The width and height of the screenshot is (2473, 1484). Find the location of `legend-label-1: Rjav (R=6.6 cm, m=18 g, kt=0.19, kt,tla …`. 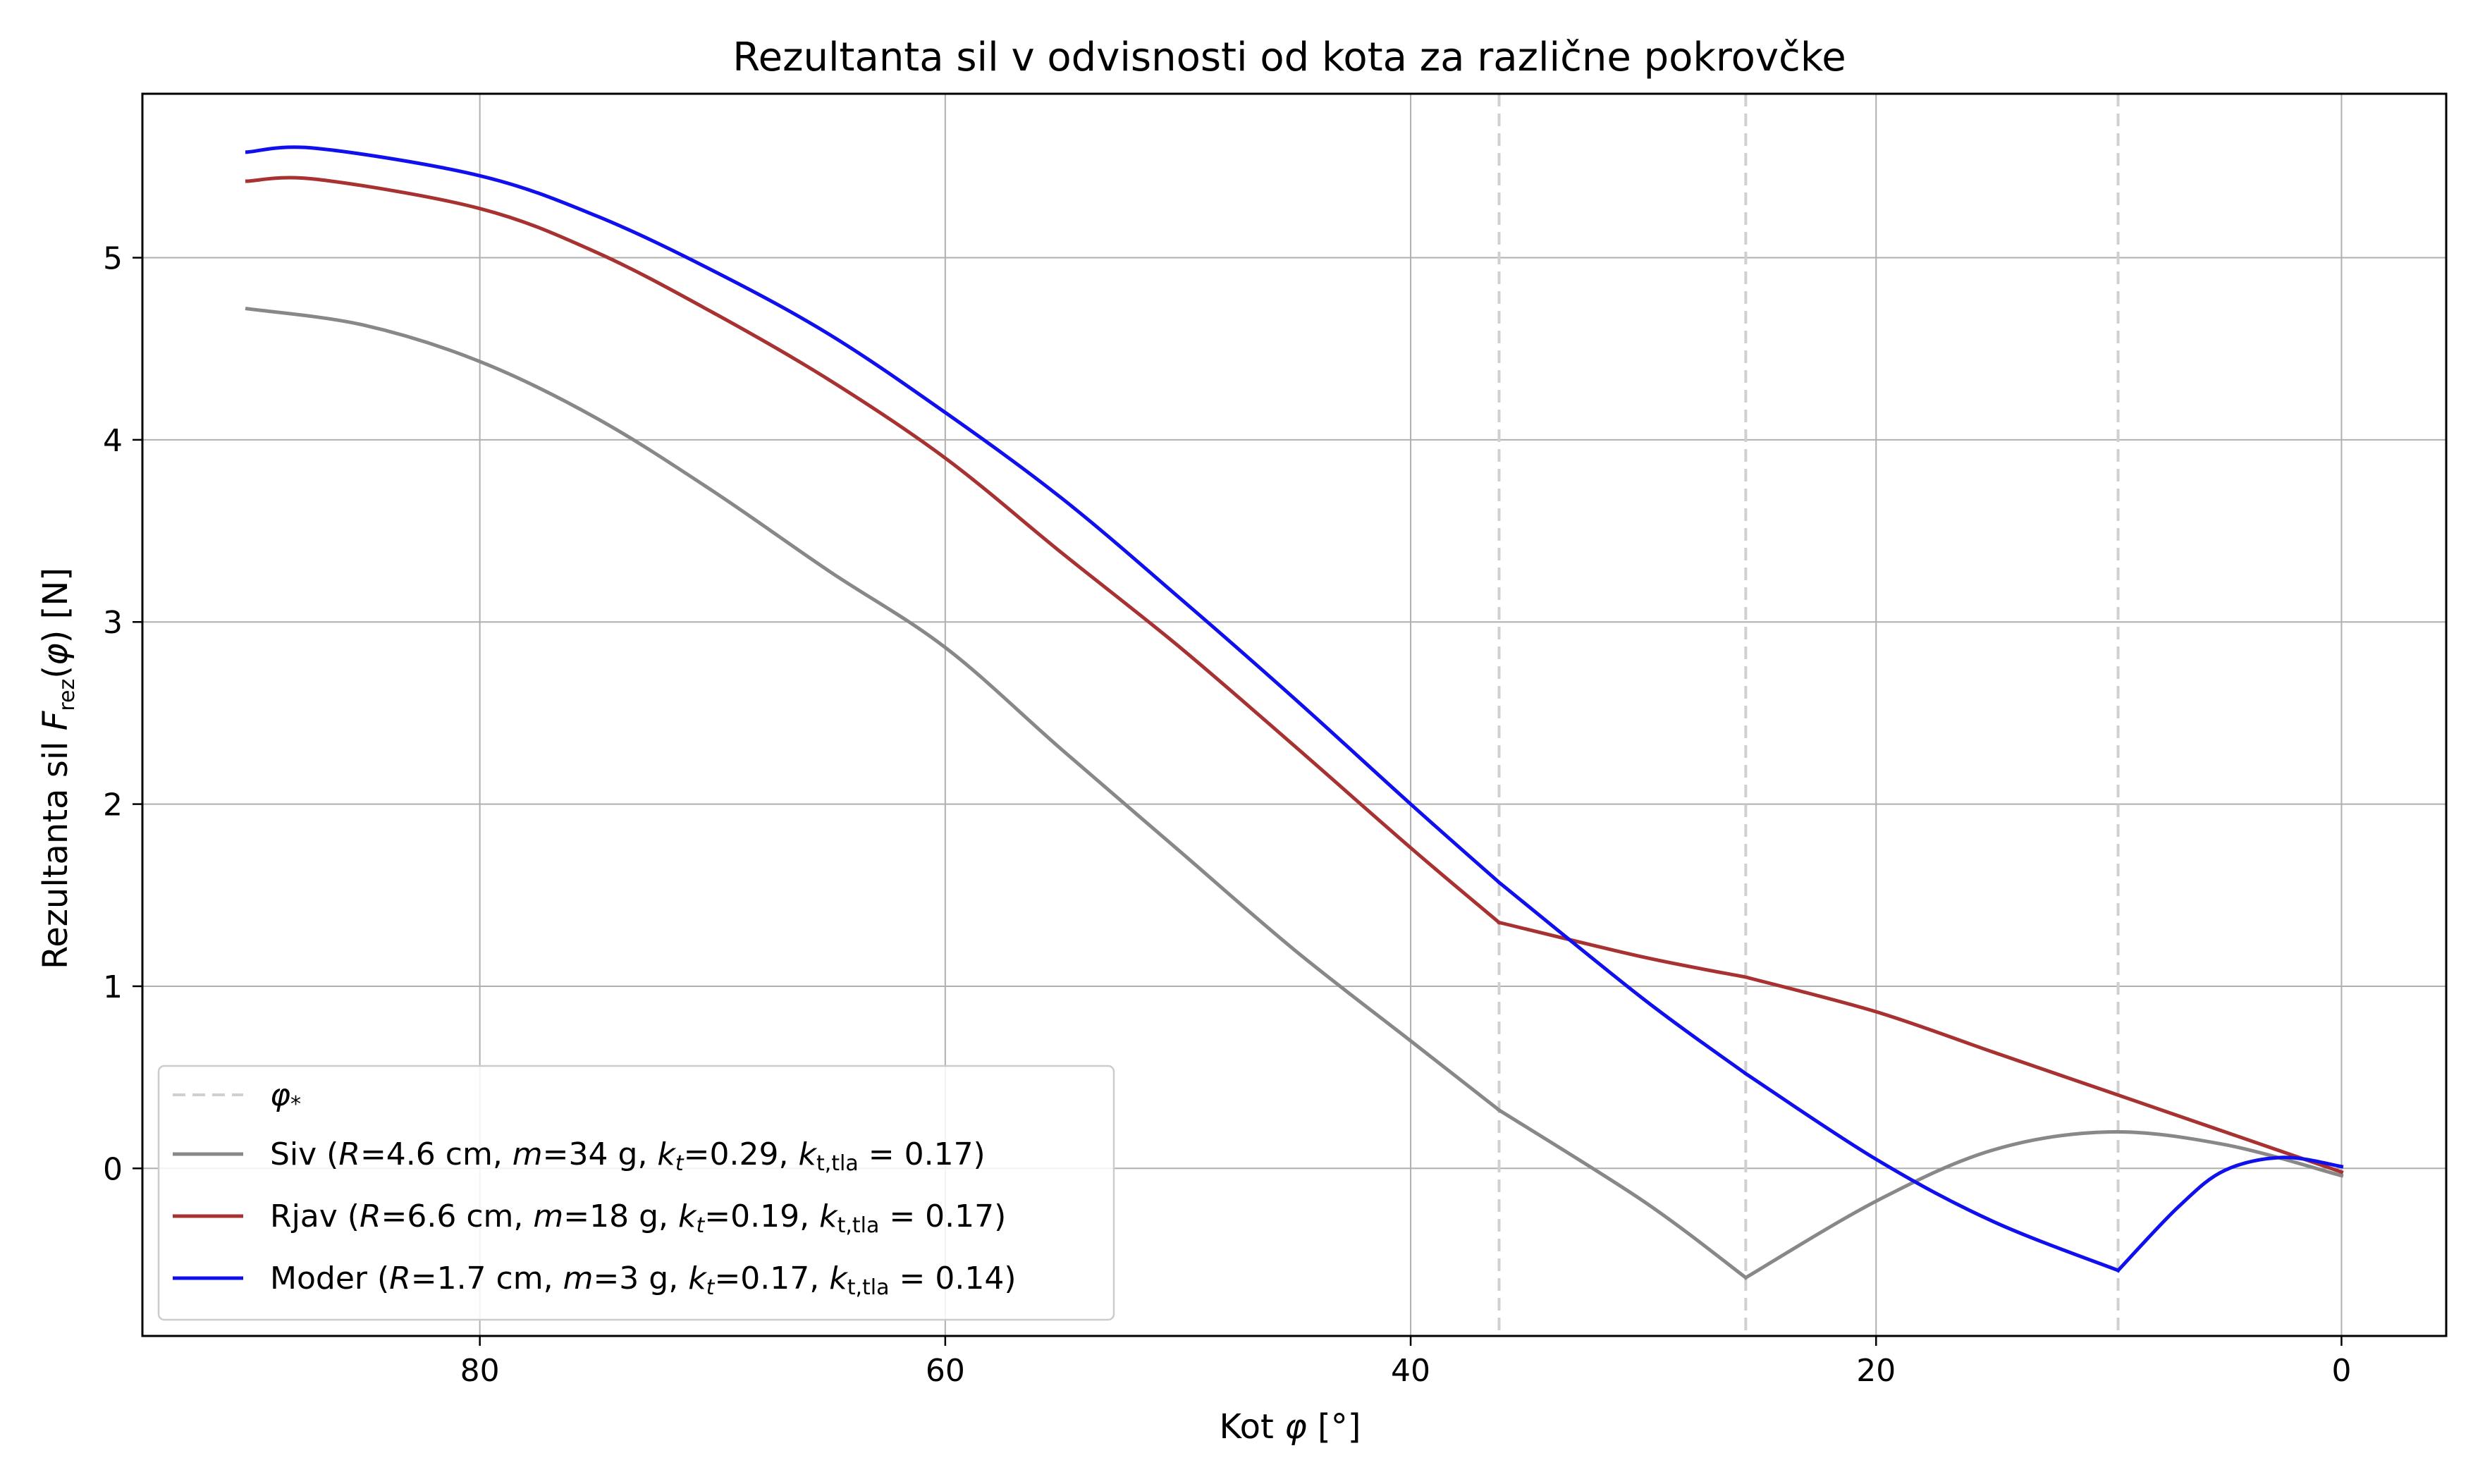

legend-label-1: Rjav (R=6.6 cm, m=18 g, kt=0.19, kt,tla … is located at coordinates (638, 1218).